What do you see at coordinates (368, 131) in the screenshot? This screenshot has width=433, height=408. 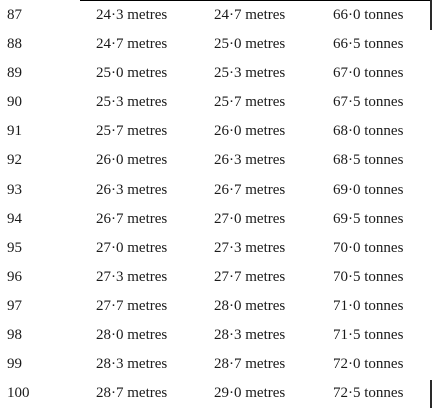 I see `mass-cell: 68·0 tonnes` at bounding box center [368, 131].